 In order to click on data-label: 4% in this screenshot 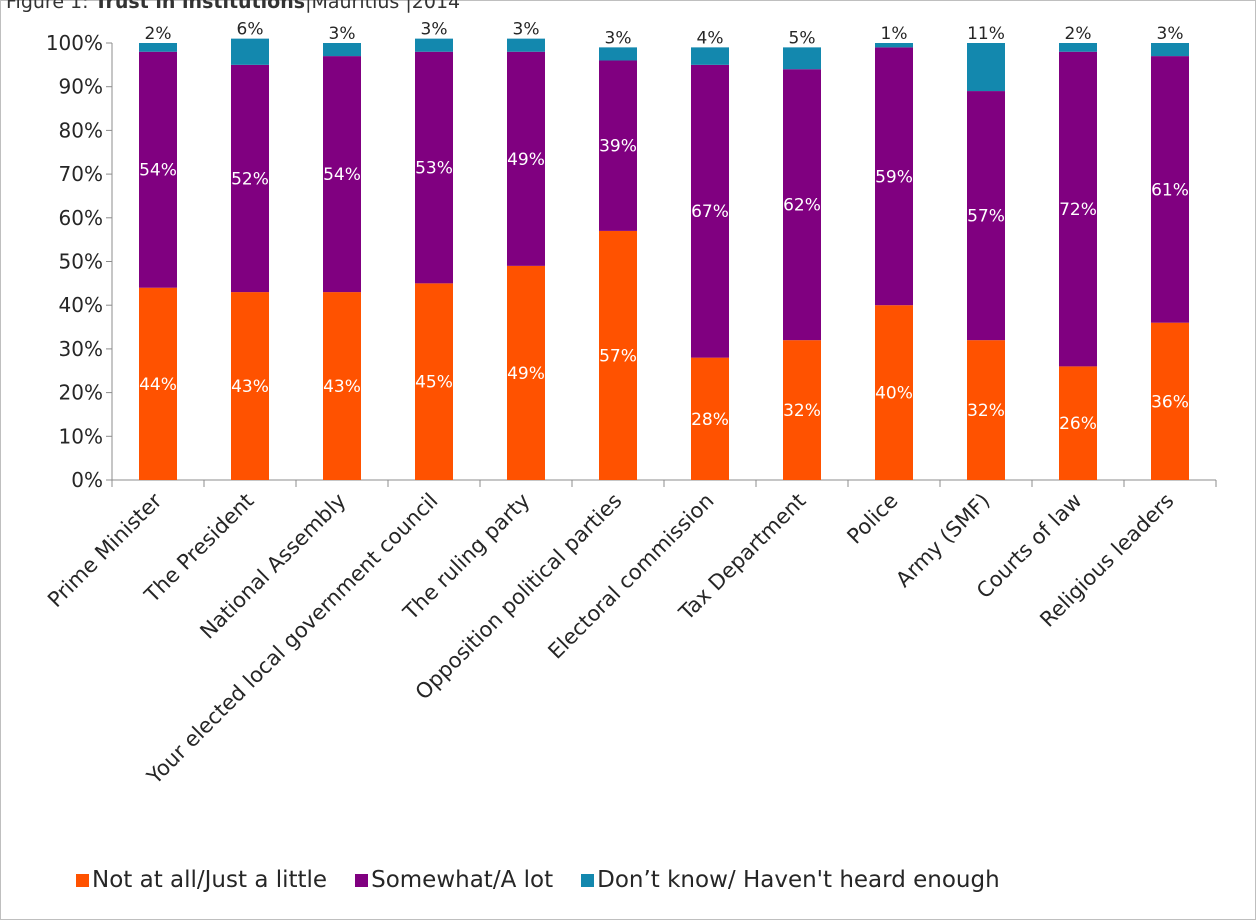, I will do `click(710, 38)`.